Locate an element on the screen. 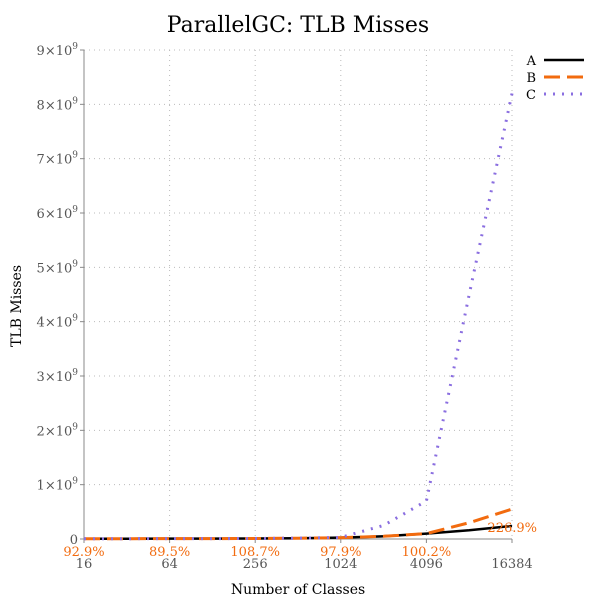 The image size is (600, 600). annotations: 92.9% 89.5% 108.7% 97.9% 100.2% 226.9% is located at coordinates (300, 540).